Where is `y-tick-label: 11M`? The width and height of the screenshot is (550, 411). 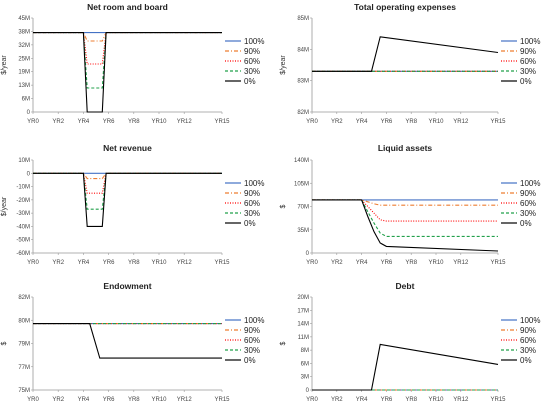
y-tick-label: 11M is located at coordinates (303, 338).